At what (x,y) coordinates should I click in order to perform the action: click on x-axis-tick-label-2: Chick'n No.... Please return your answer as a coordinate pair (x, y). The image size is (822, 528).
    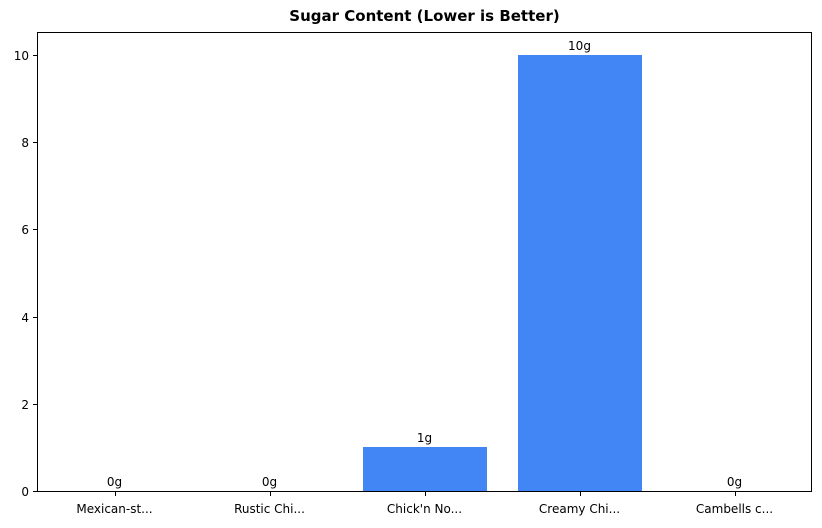
    Looking at the image, I should click on (424, 509).